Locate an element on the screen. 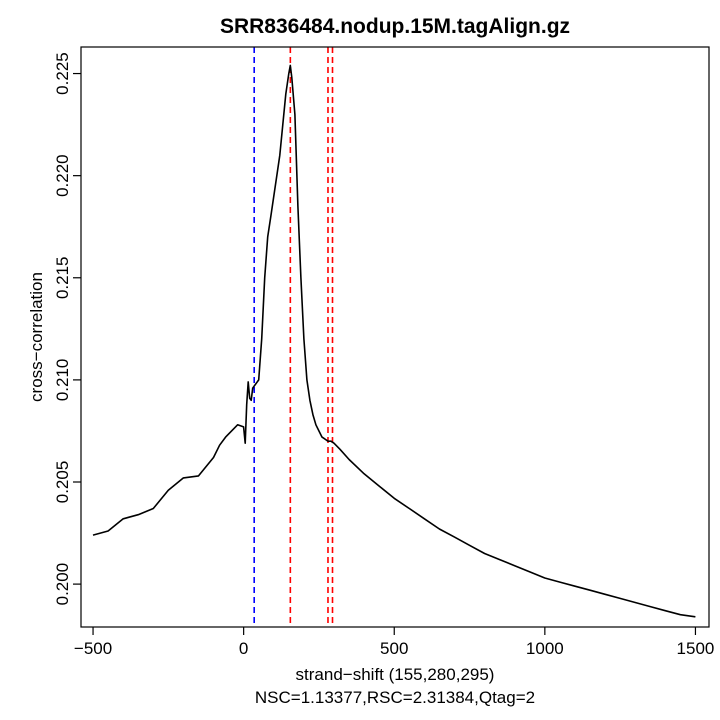 The width and height of the screenshot is (720, 720). x-axis: −500 0 500 1000 1500 is located at coordinates (394, 642).